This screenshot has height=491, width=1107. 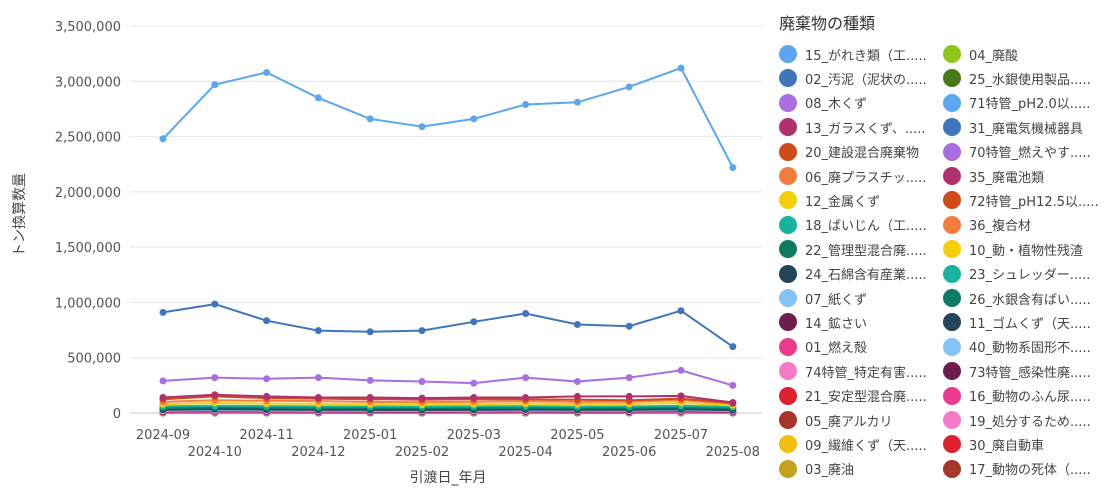 What do you see at coordinates (823, 103) in the screenshot?
I see `legend-item: 08_木くず` at bounding box center [823, 103].